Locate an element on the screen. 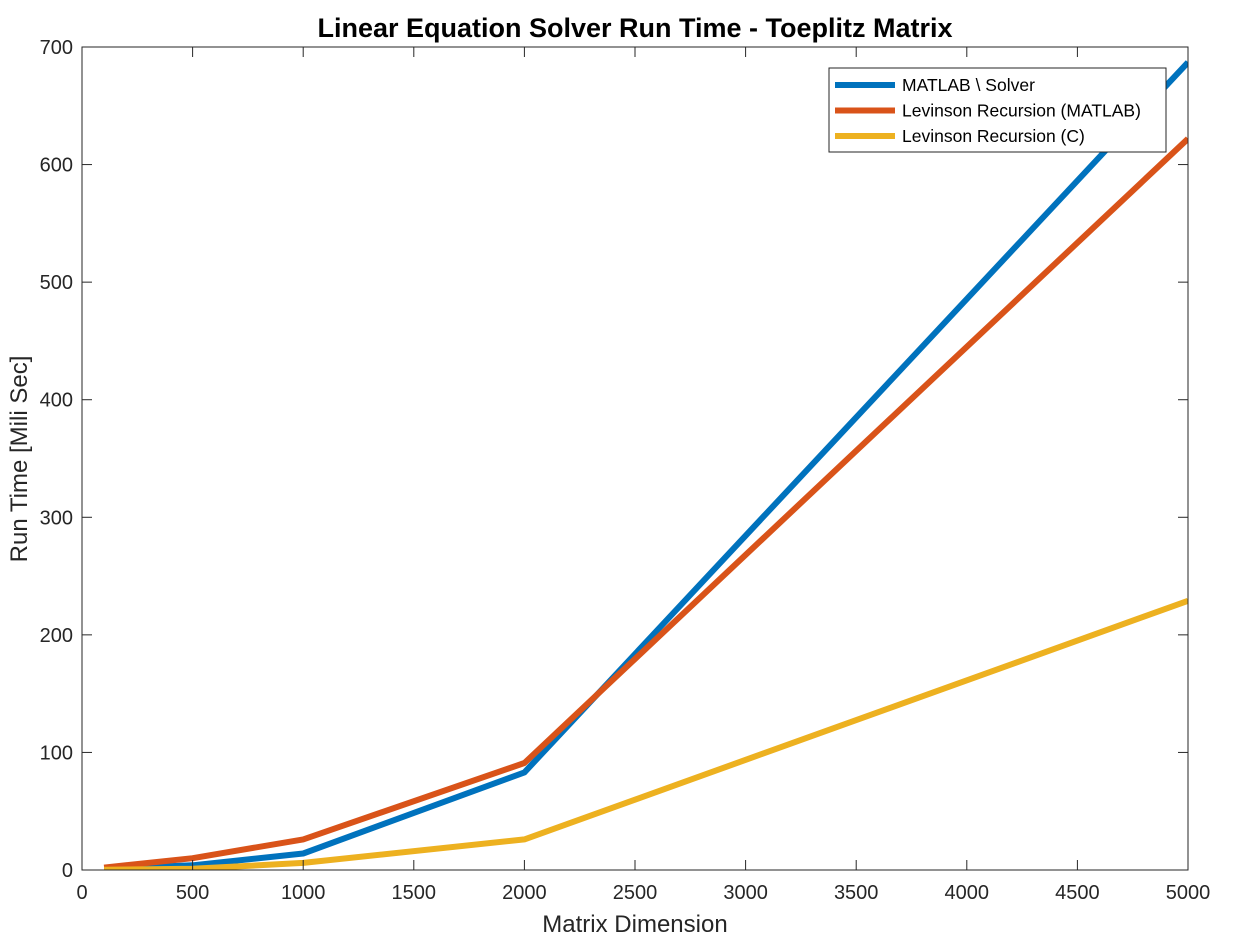 This screenshot has height=943, width=1250. y-axis-label: Run Time [Mili Sec] is located at coordinates (19, 459).